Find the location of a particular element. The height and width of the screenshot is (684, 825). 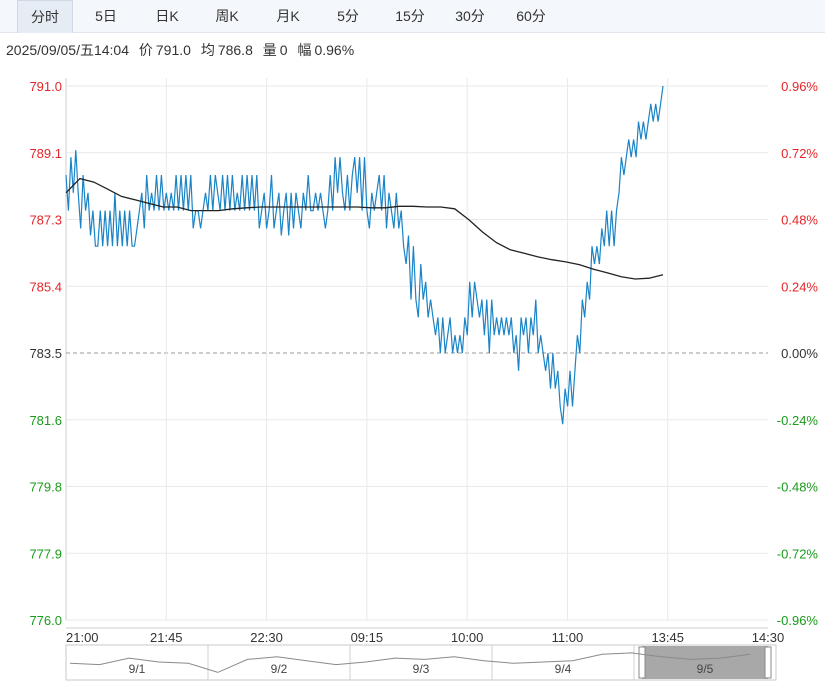

price-tick-label: 785.4 is located at coordinates (45, 286).